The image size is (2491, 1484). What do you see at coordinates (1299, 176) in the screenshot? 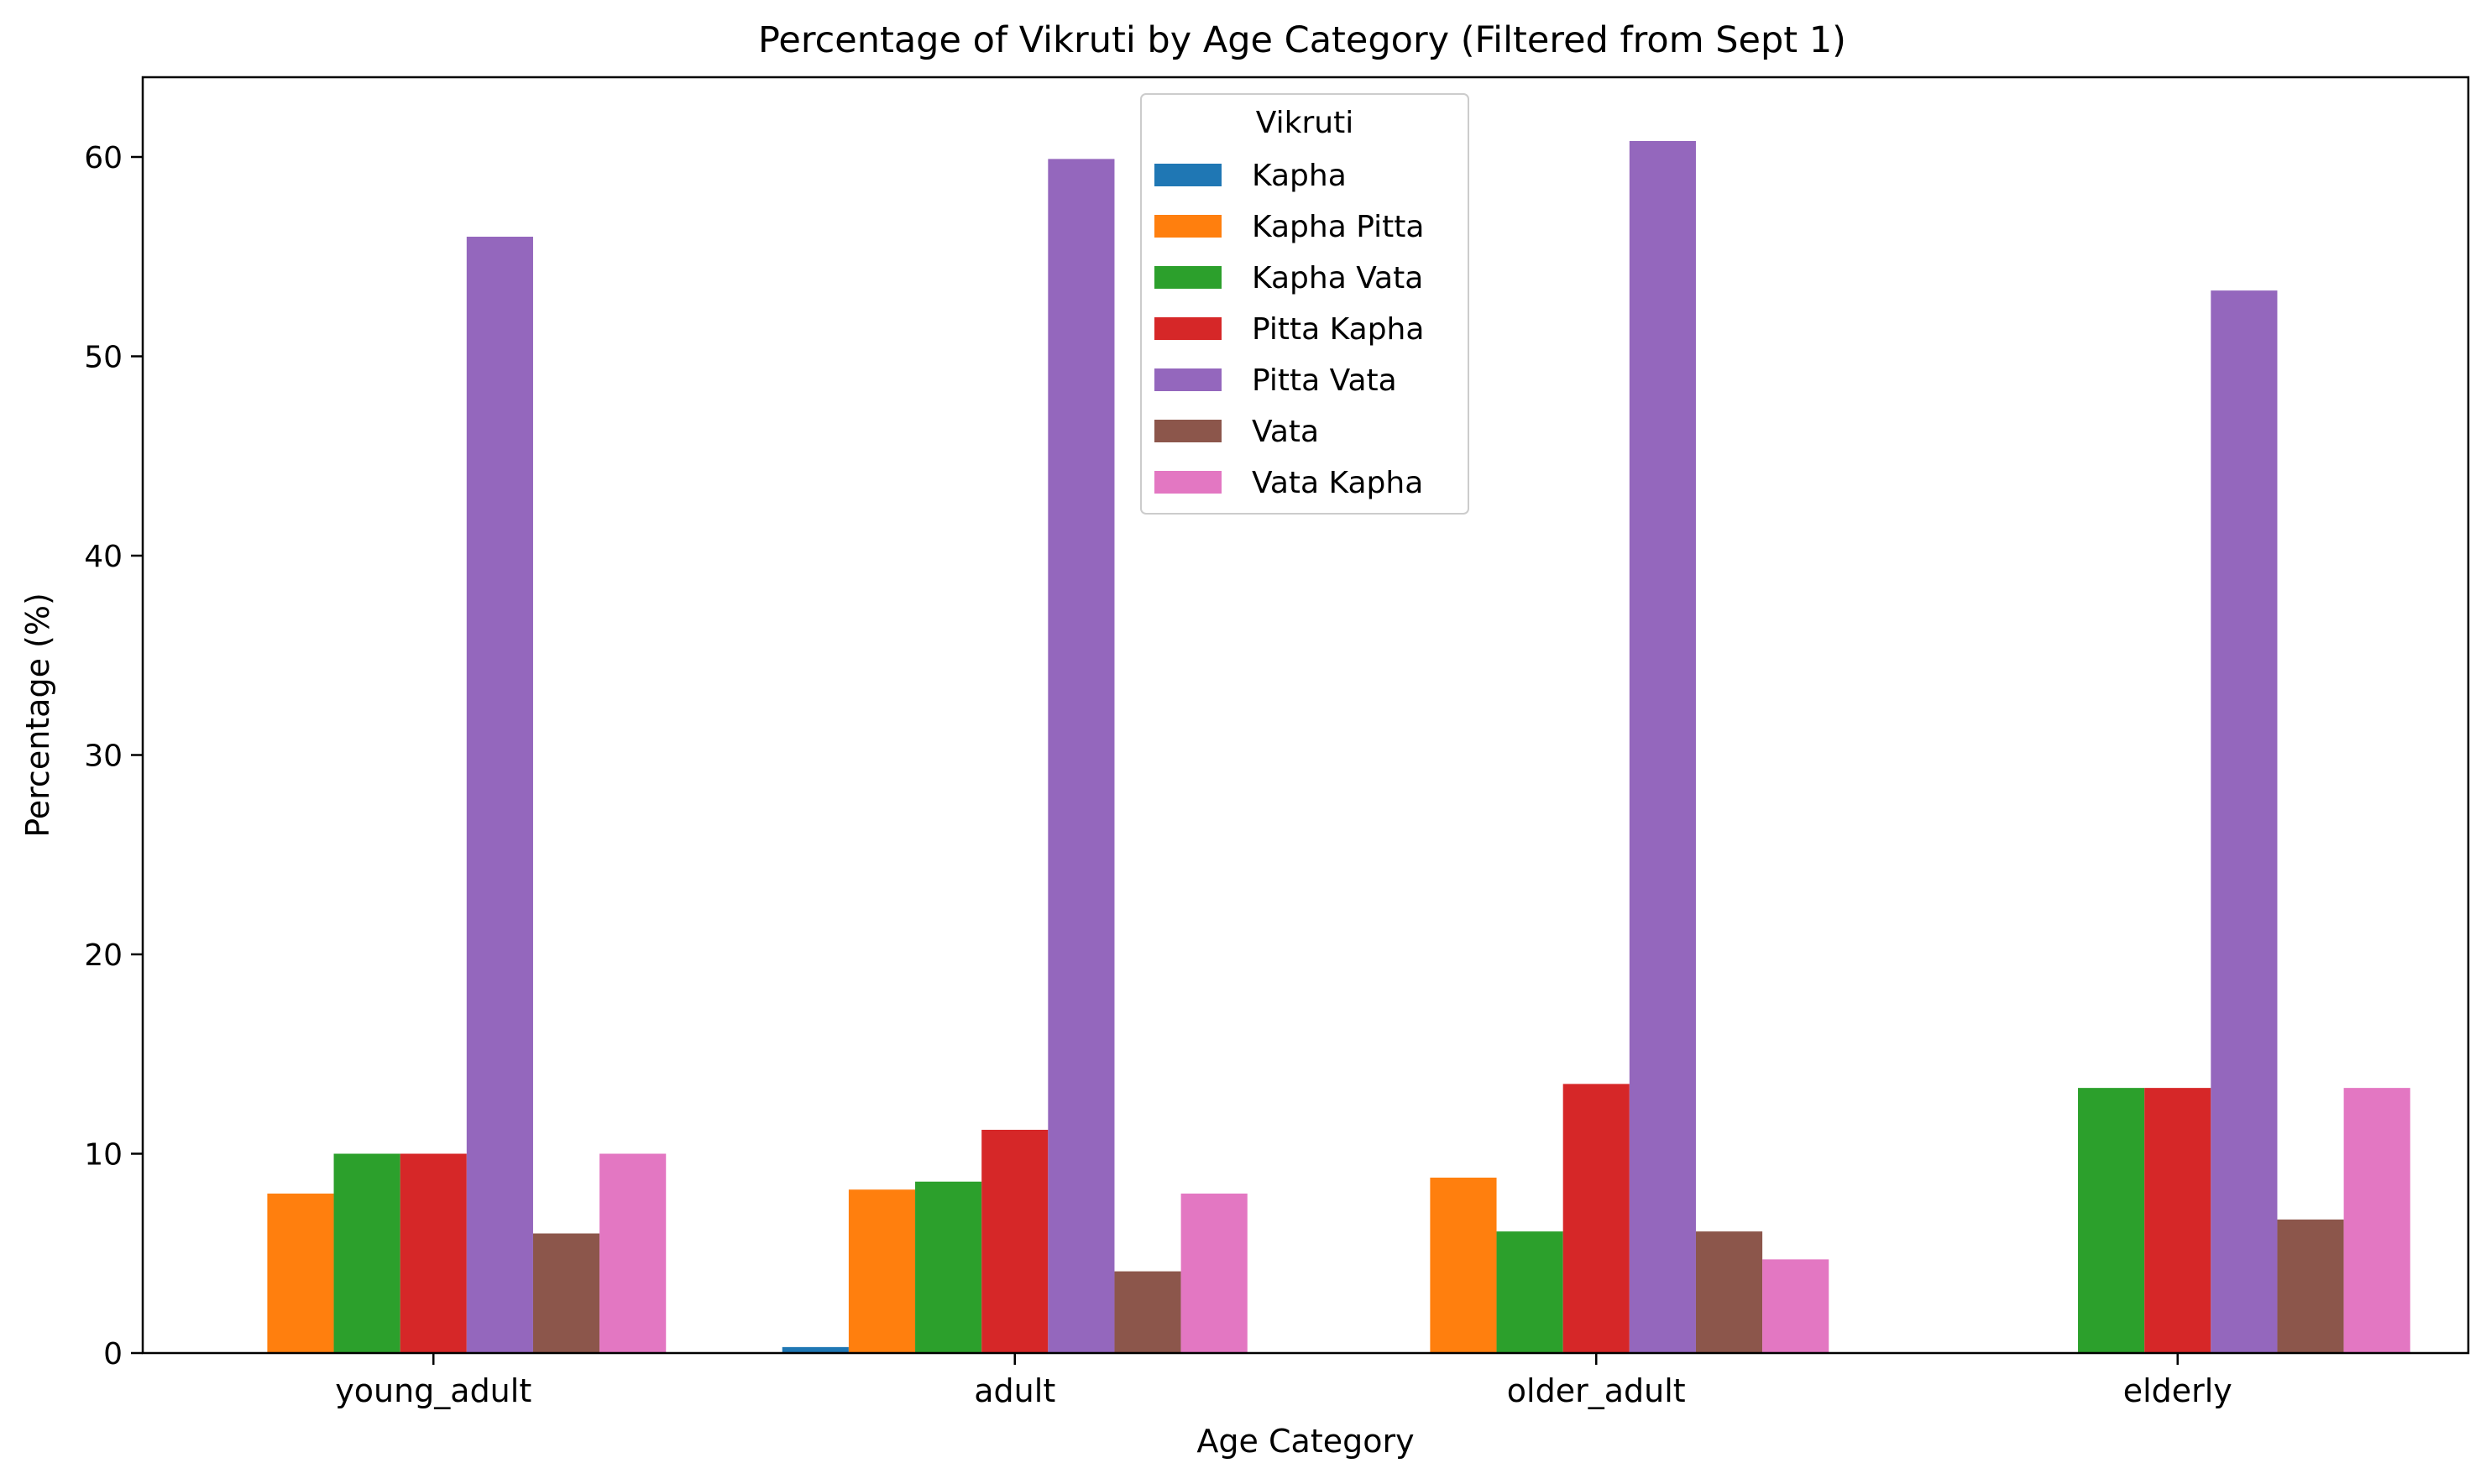
I see `legend-label: Kapha` at bounding box center [1299, 176].